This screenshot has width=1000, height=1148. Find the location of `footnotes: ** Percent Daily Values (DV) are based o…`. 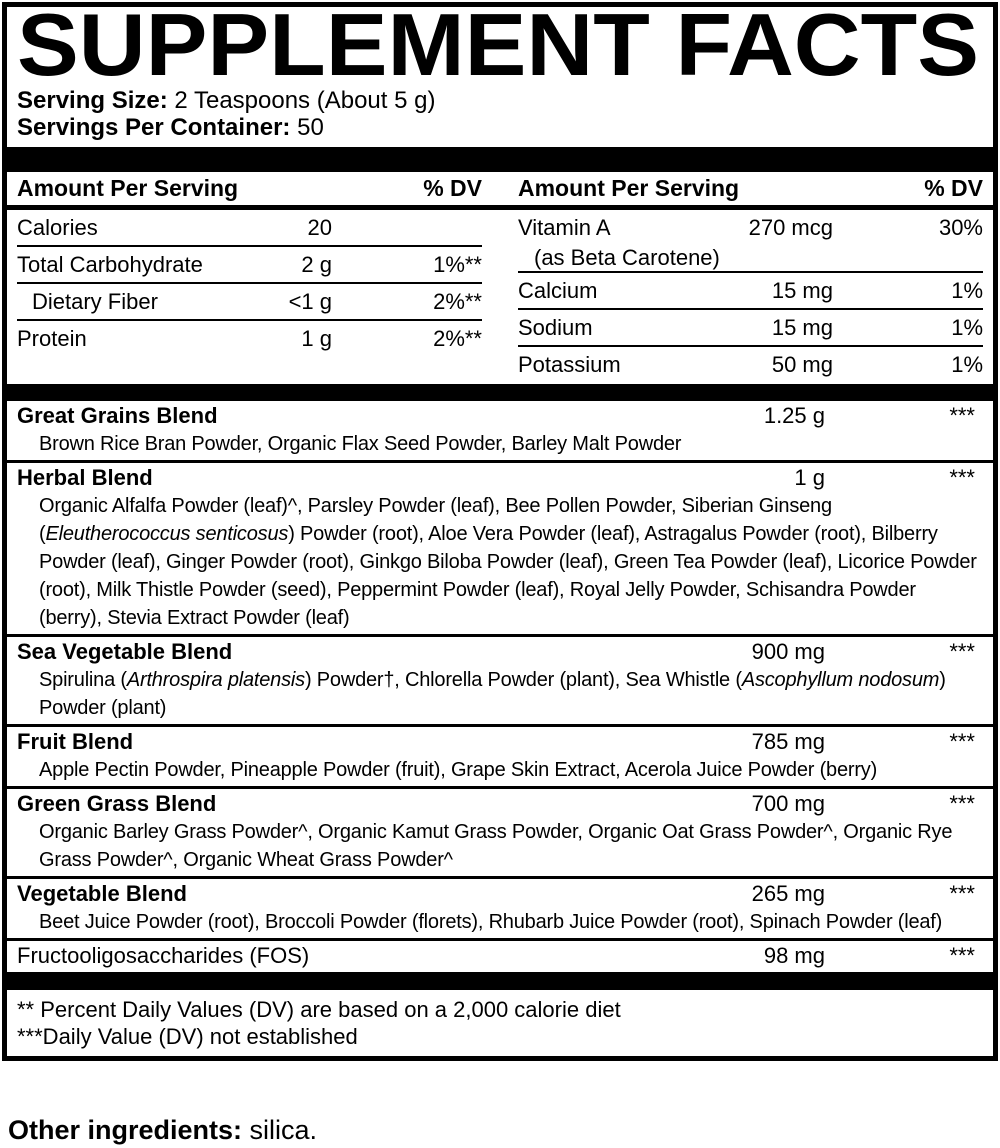

footnotes: ** Percent Daily Values (DV) are based o… is located at coordinates (500, 1023).